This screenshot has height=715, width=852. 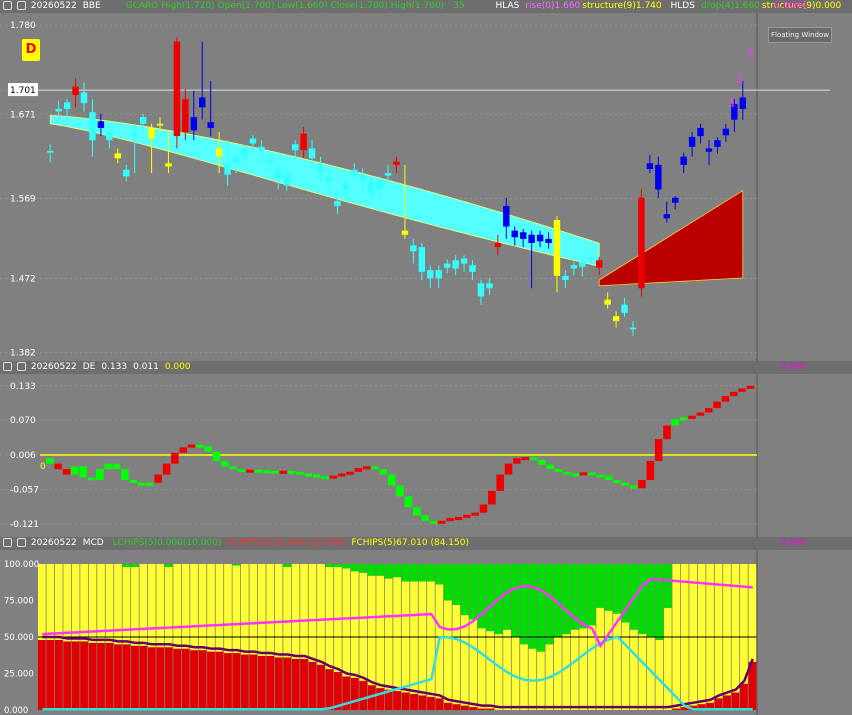 I want to click on y-tick-label: 25.000, so click(x=19, y=675).